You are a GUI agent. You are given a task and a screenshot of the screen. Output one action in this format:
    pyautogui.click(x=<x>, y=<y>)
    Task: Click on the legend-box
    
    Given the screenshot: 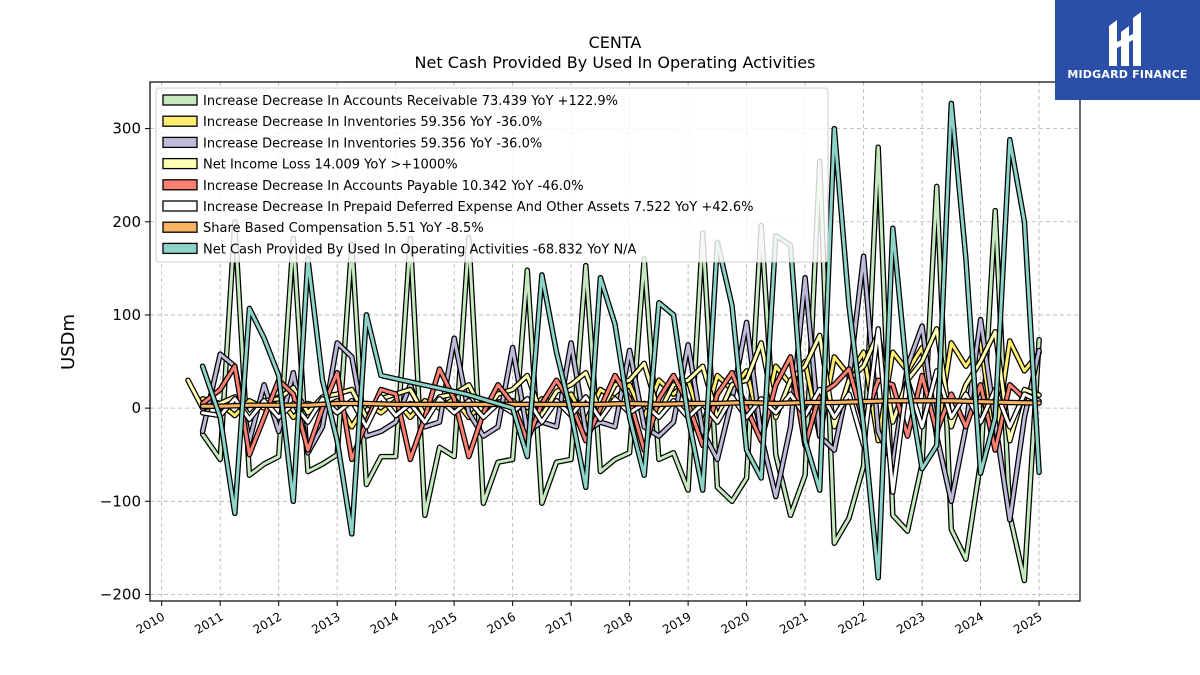 What is the action you would take?
    pyautogui.click(x=492, y=175)
    